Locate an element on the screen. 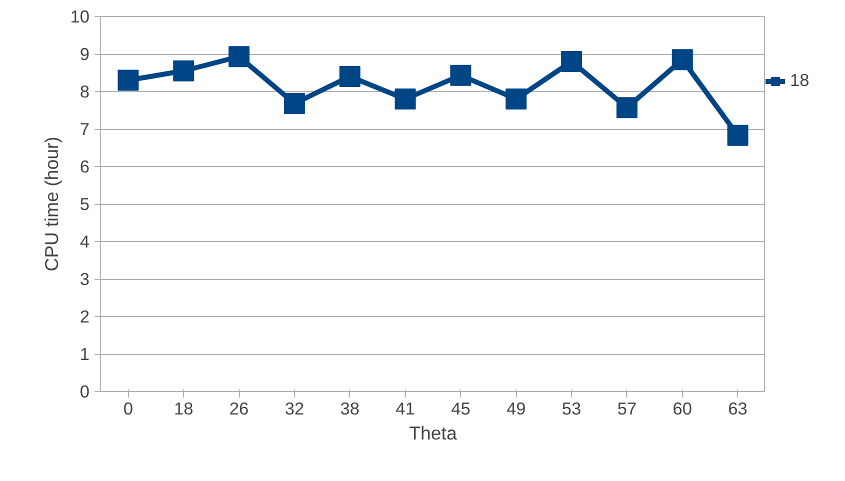 This screenshot has width=845, height=481. x-tick-label: 63 is located at coordinates (738, 408).